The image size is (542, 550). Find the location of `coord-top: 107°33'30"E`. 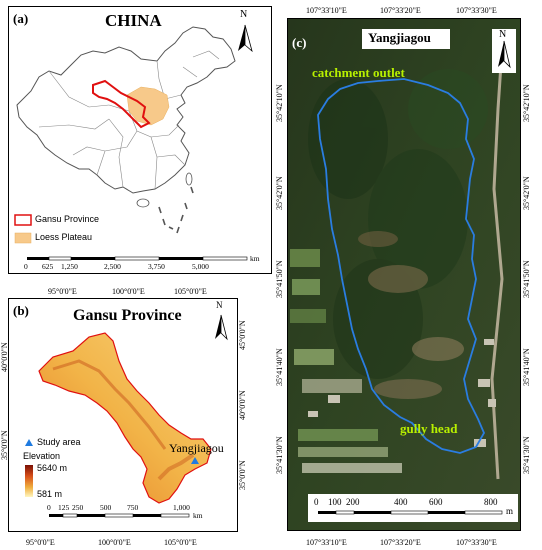

coord-top: 107°33'30"E is located at coordinates (476, 10).